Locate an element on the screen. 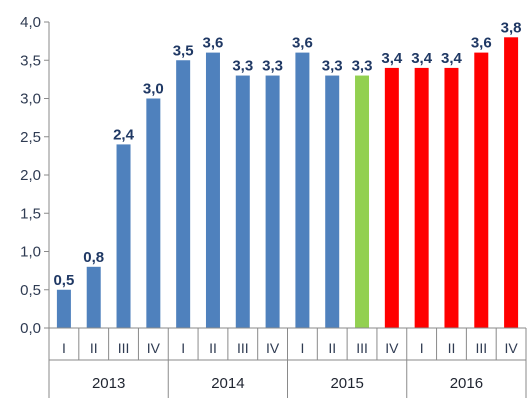  y-tick-label: 2,5 is located at coordinates (30, 137).